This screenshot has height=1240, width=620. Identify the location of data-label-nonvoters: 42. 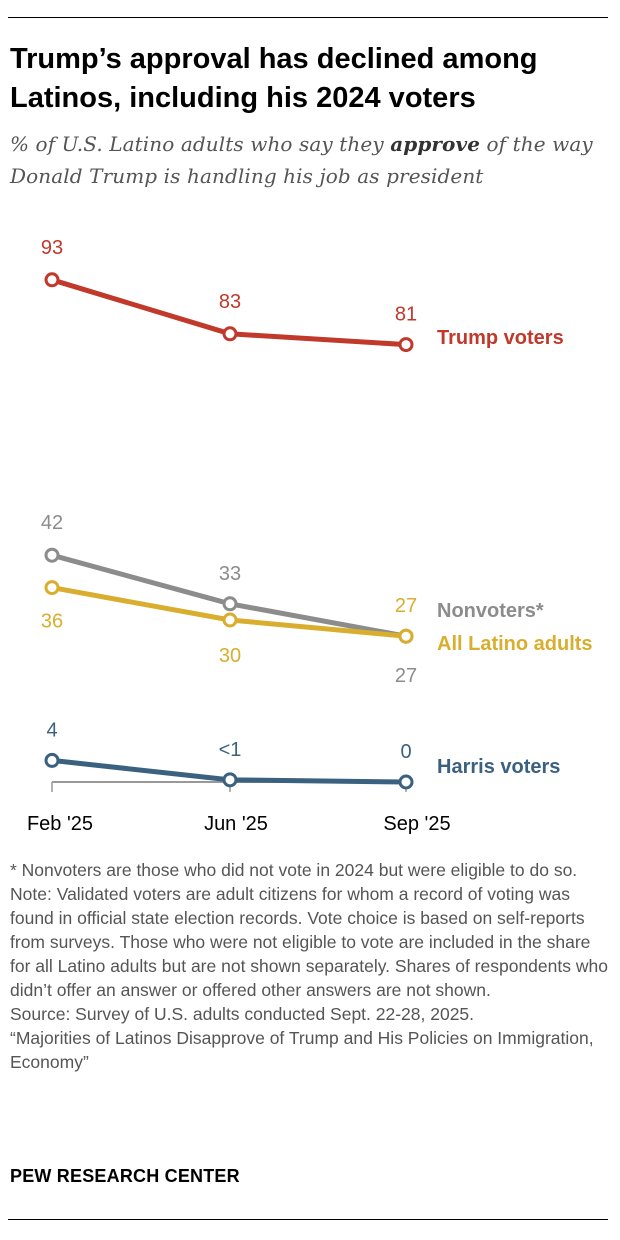
(52, 523).